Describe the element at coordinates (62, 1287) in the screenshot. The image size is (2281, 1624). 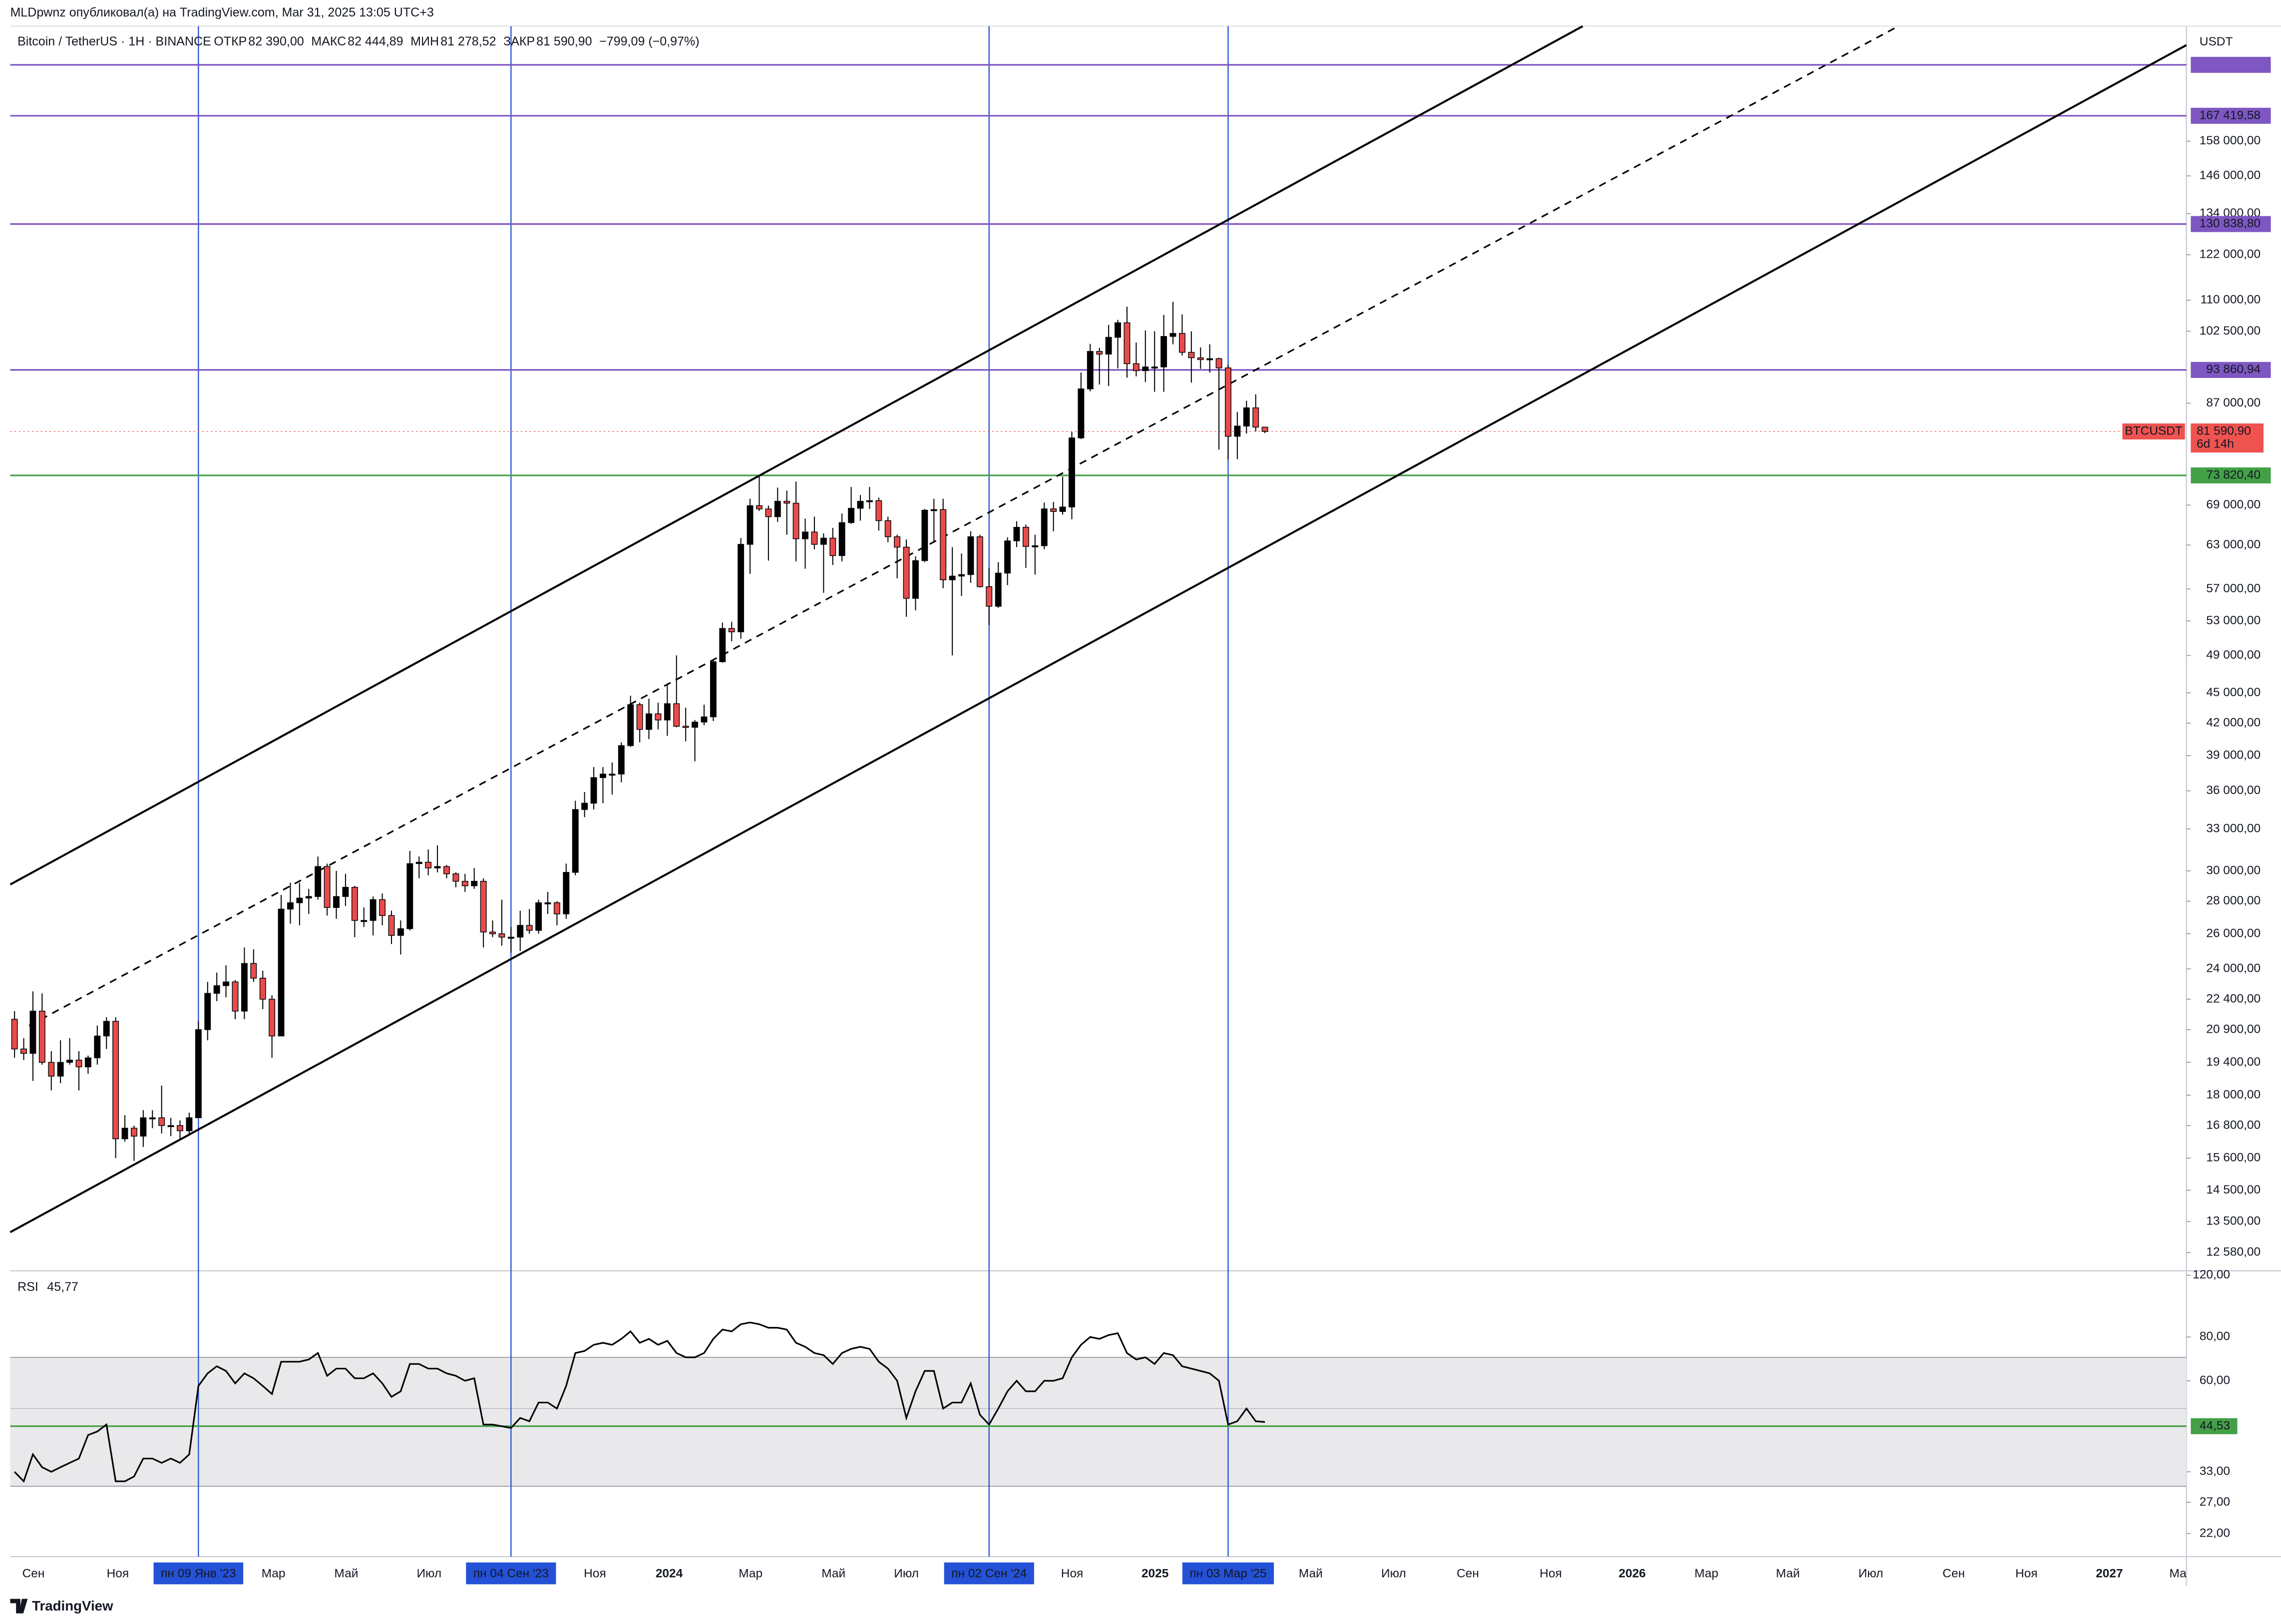
I see `rsi-value: 45,77` at that location.